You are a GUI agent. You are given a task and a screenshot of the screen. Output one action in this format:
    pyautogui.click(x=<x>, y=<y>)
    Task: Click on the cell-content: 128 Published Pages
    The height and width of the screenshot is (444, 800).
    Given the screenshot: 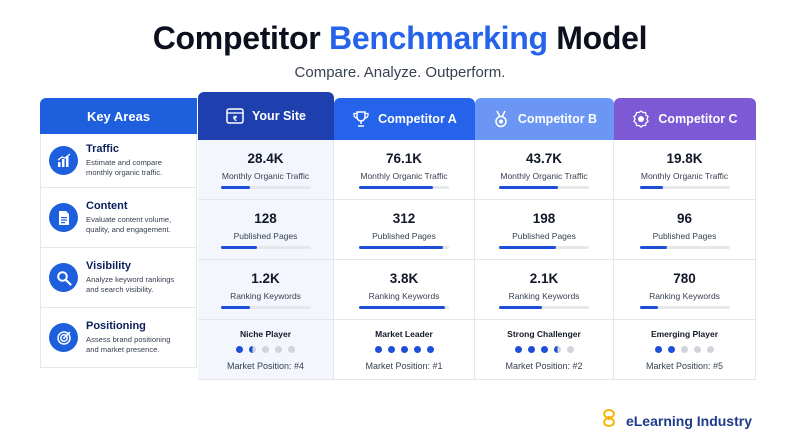 What is the action you would take?
    pyautogui.click(x=266, y=230)
    